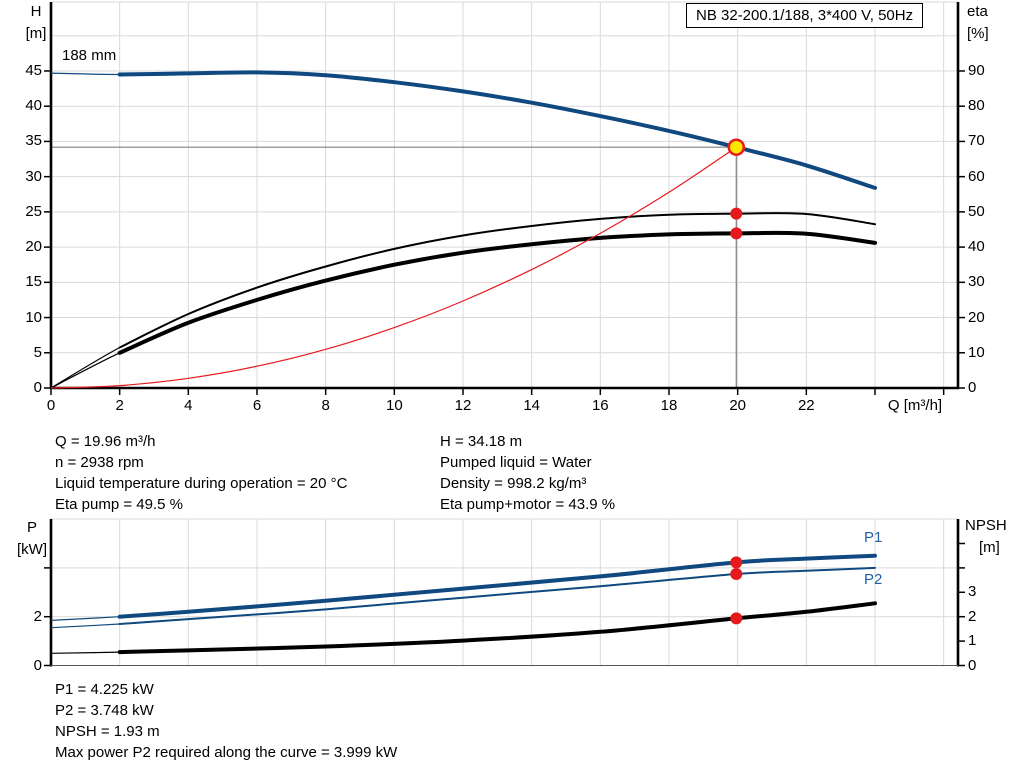 This screenshot has height=781, width=1024. I want to click on pump-title-box: NB 32-200.1/188, 3*400 V, 50Hz, so click(805, 15).